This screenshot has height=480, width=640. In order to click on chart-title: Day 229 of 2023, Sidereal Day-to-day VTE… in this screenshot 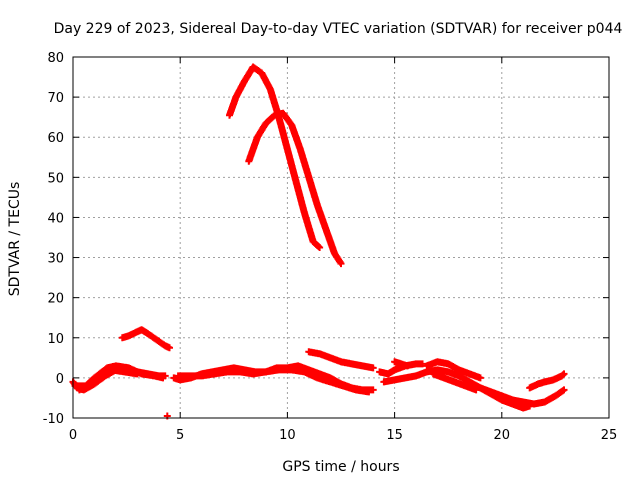, I will do `click(338, 29)`.